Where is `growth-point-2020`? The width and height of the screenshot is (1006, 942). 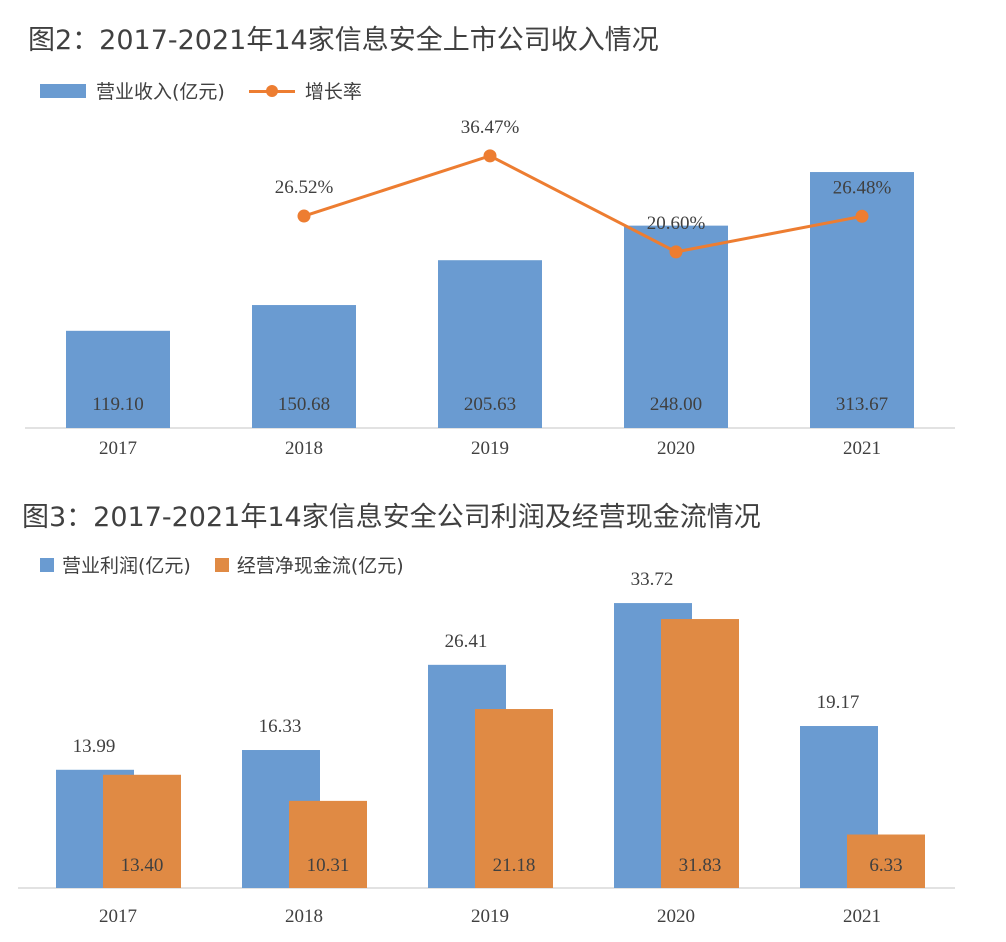 growth-point-2020 is located at coordinates (676, 252).